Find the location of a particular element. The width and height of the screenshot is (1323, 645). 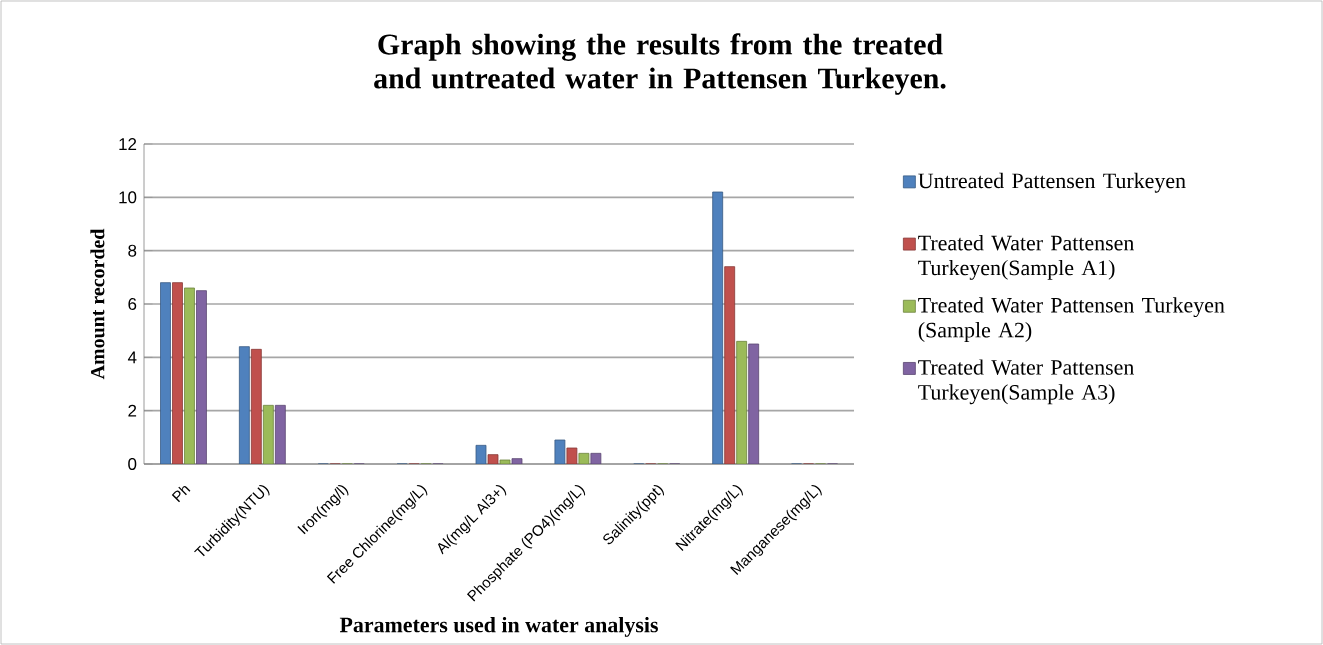

legend-label: Treated Water Pattensen Turkeyen(Sample A1) is located at coordinates (1026, 257).